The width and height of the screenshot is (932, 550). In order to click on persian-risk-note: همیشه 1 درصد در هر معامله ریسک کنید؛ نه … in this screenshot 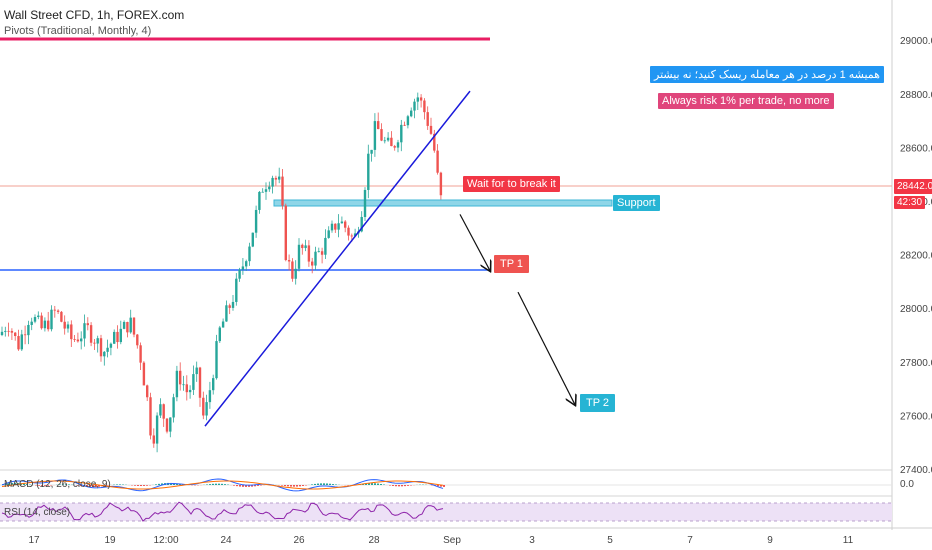, I will do `click(767, 74)`.